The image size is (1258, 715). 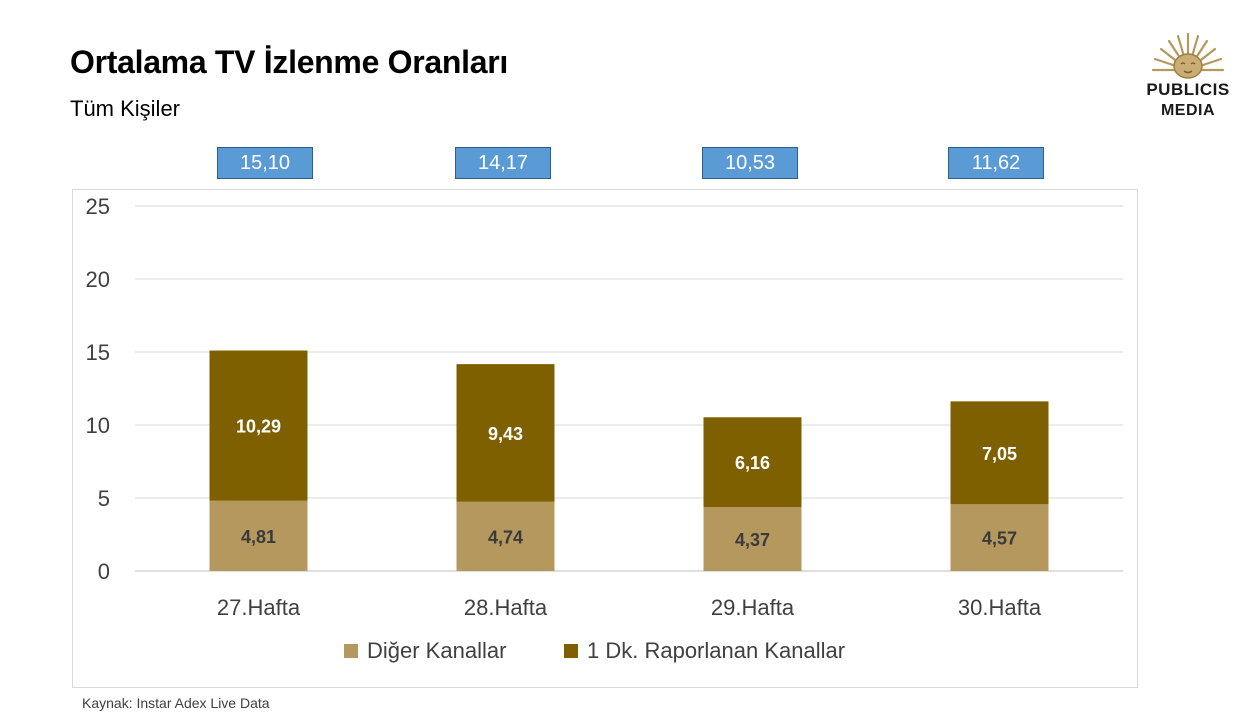 What do you see at coordinates (98, 206) in the screenshot?
I see `y-tick-label: 25` at bounding box center [98, 206].